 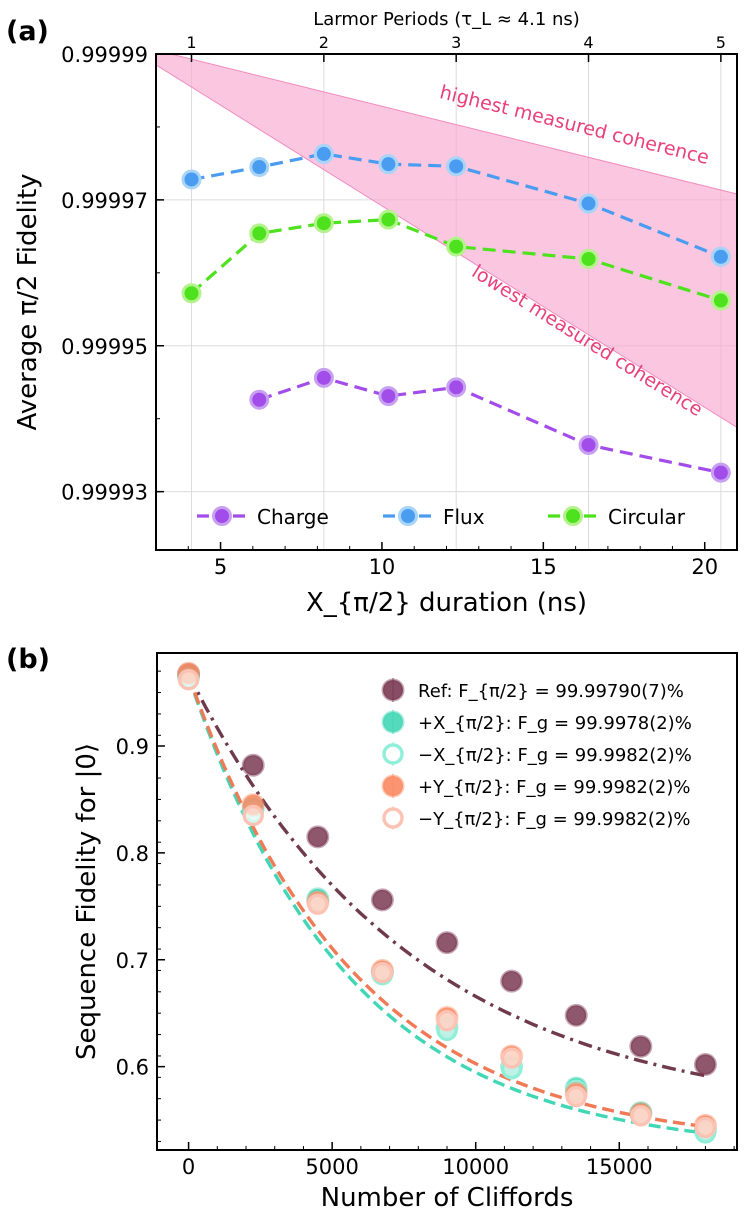 I want to click on legend-label-charge: Charge, so click(x=293, y=517).